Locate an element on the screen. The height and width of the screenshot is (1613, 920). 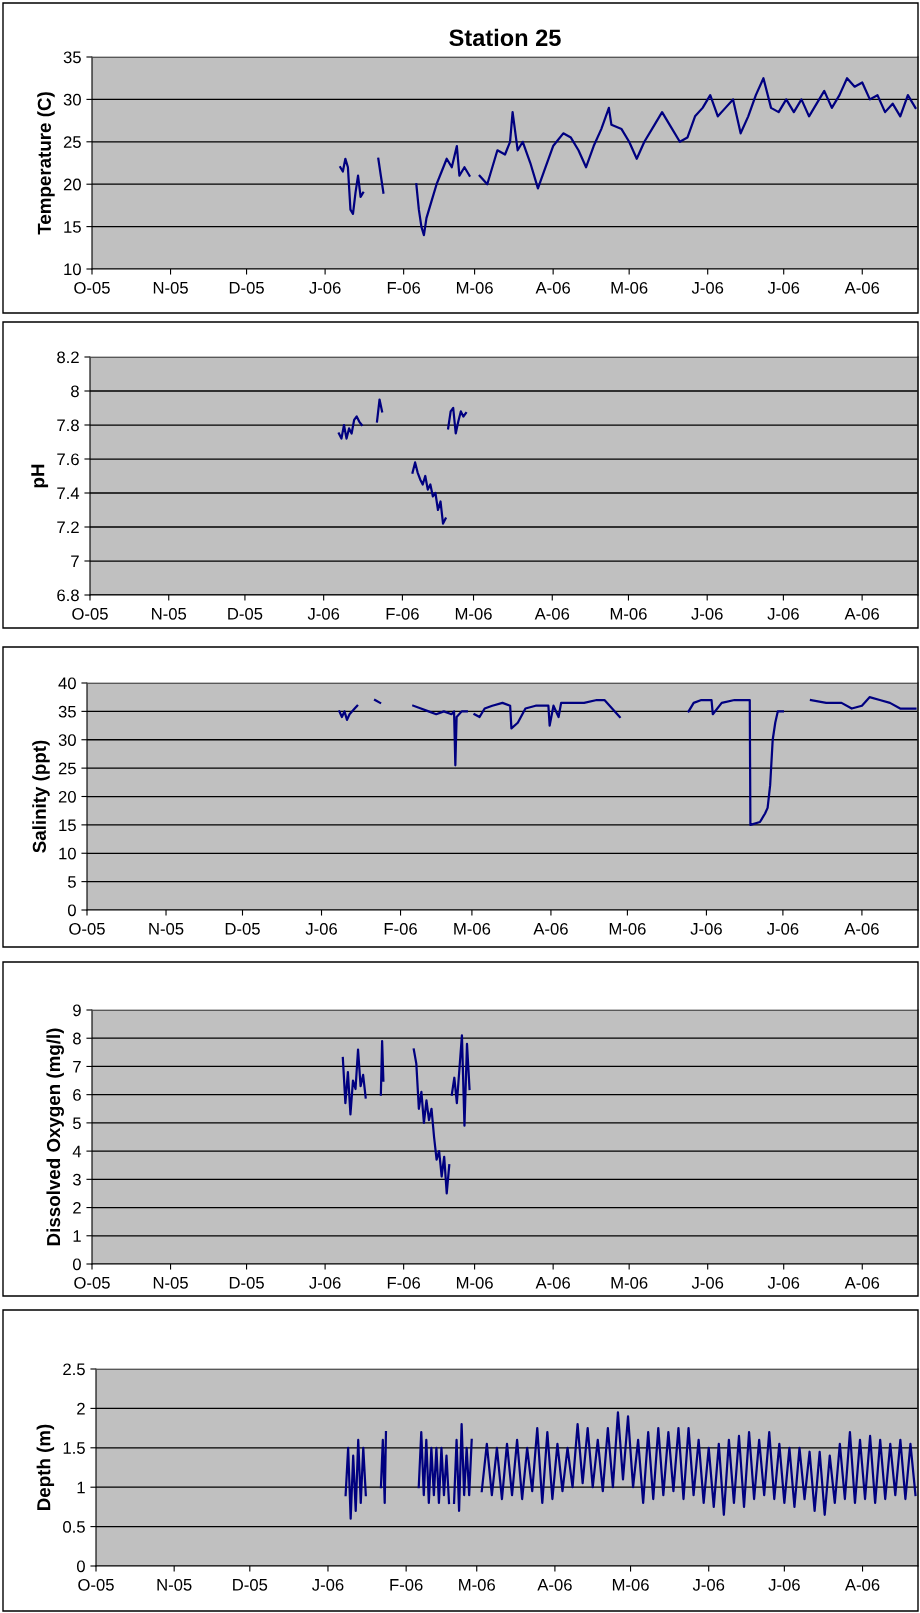
y-axis-title: pH is located at coordinates (40, 476).